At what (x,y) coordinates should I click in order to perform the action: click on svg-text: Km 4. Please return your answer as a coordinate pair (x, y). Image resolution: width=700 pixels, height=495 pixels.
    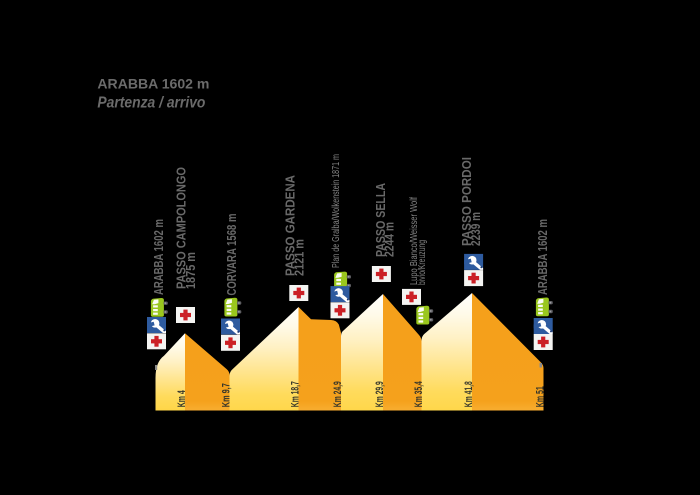
    Looking at the image, I should click on (182, 399).